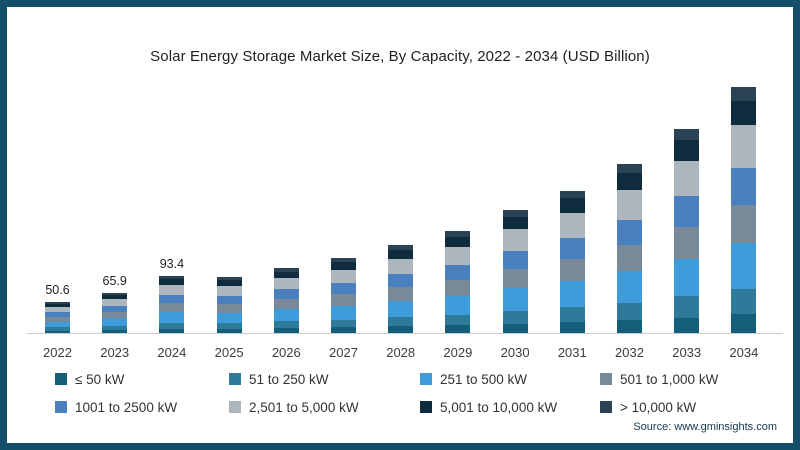 Image resolution: width=800 pixels, height=450 pixels. I want to click on segment-2028-2,501 to 5,000 kW, so click(401, 266).